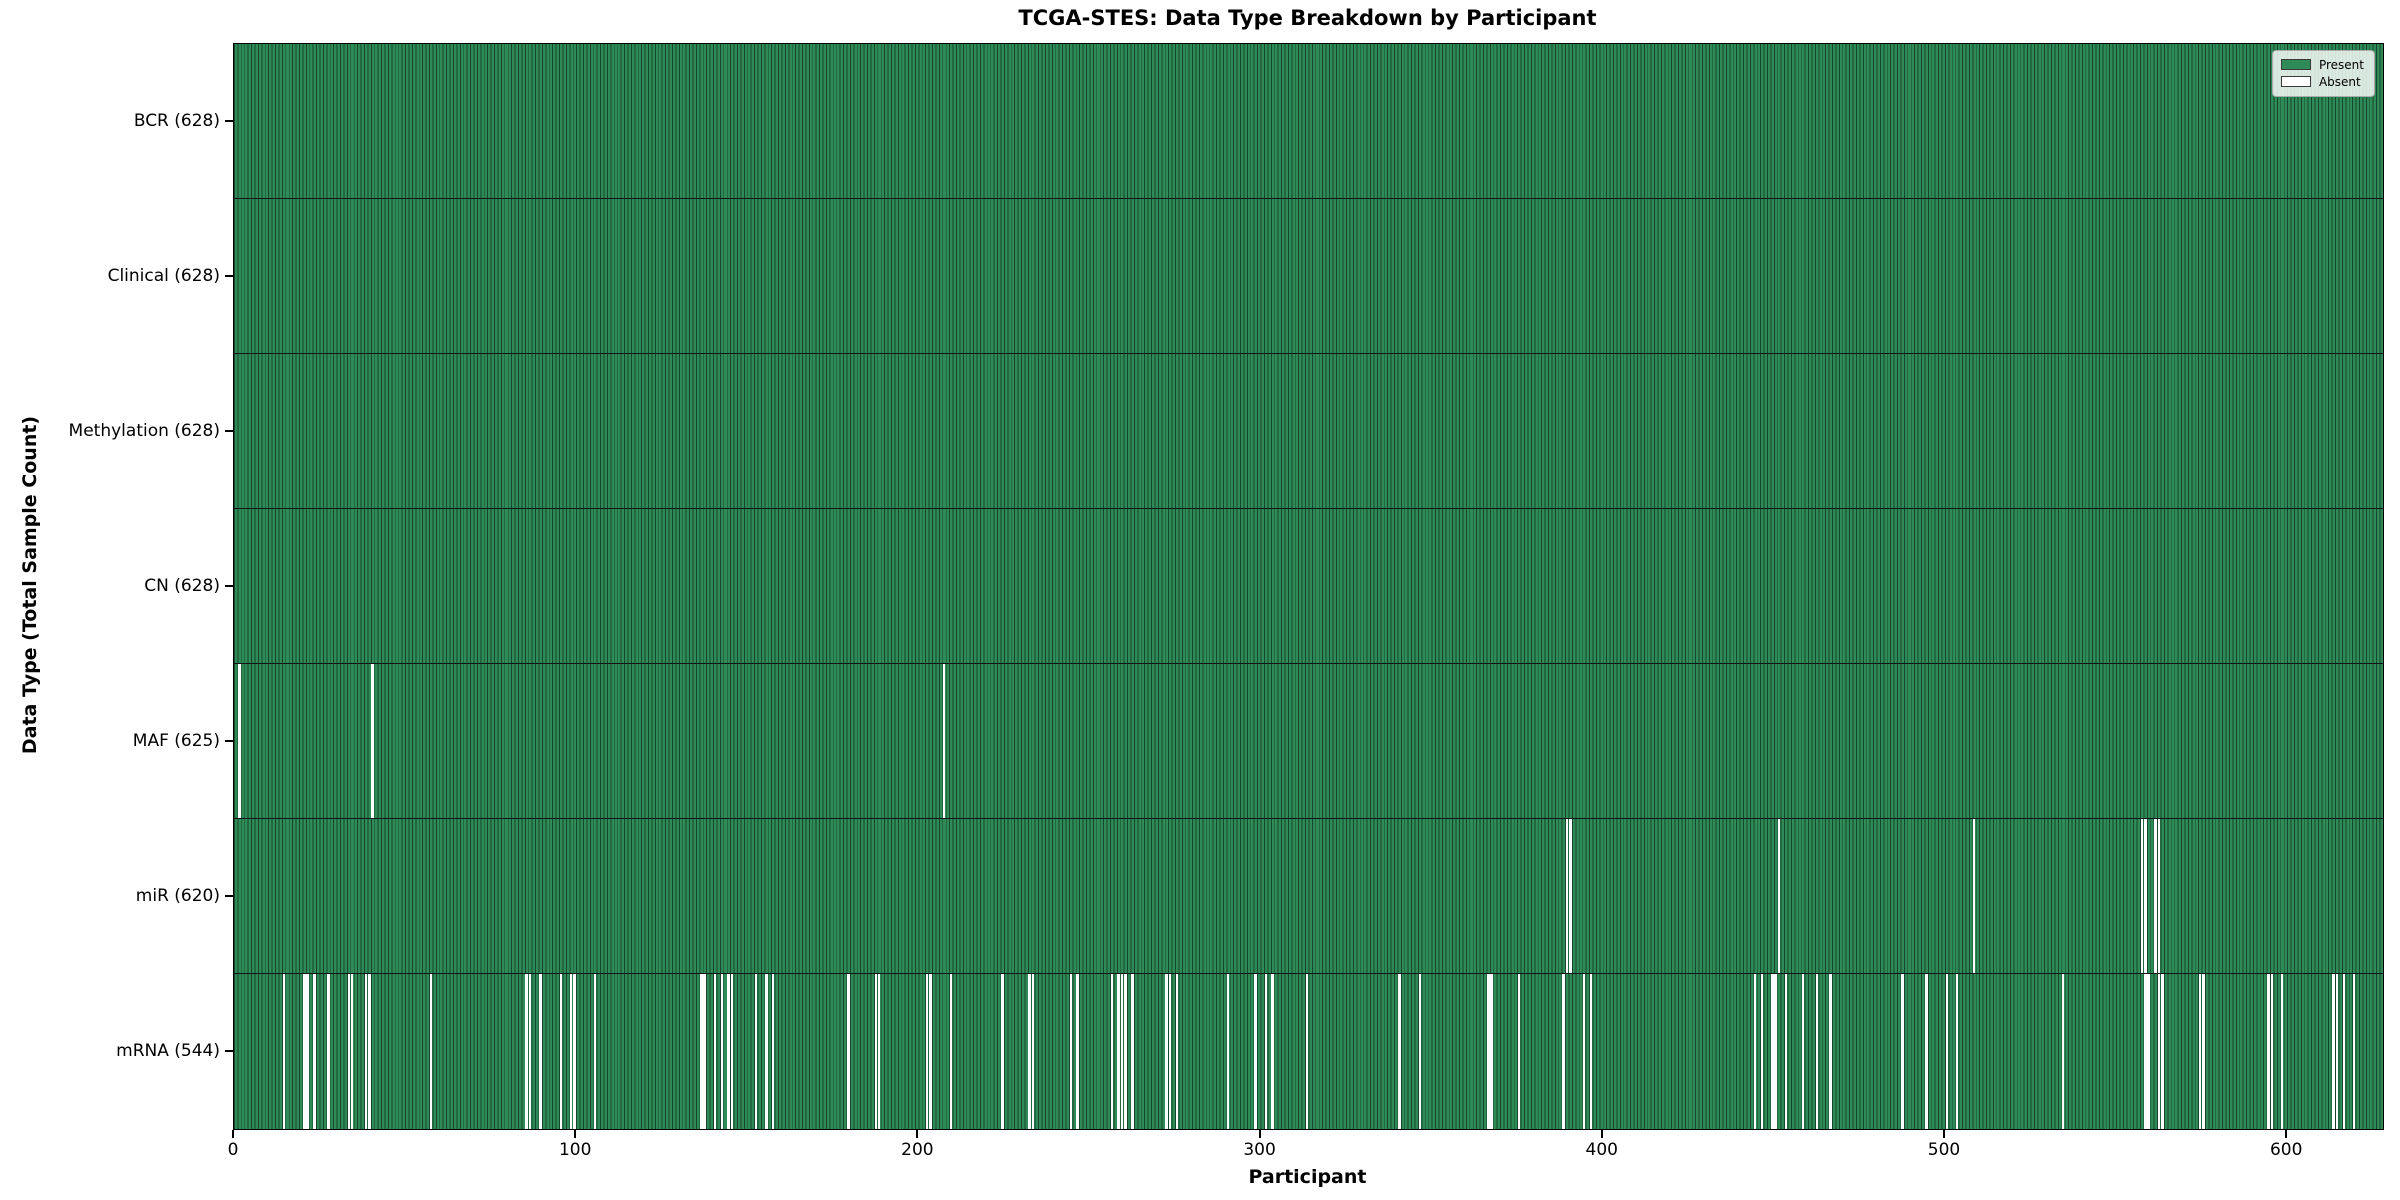 Image resolution: width=2400 pixels, height=1200 pixels. I want to click on legend-absent-swatch, so click(2295, 81).